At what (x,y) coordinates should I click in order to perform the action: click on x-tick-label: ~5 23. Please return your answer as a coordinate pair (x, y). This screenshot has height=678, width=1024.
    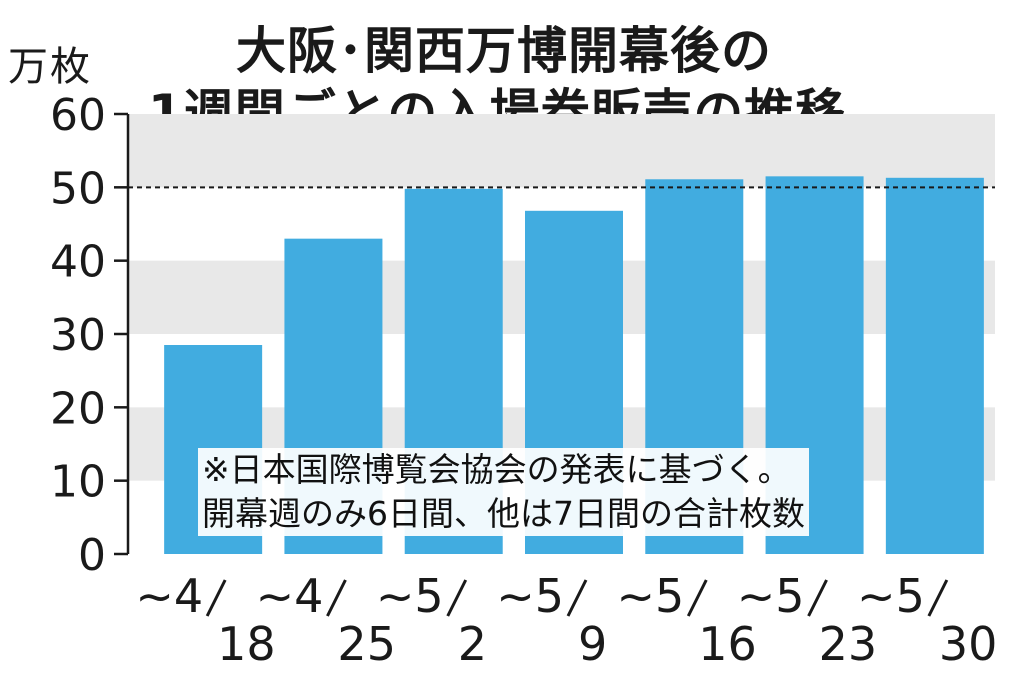
    Looking at the image, I should click on (807, 620).